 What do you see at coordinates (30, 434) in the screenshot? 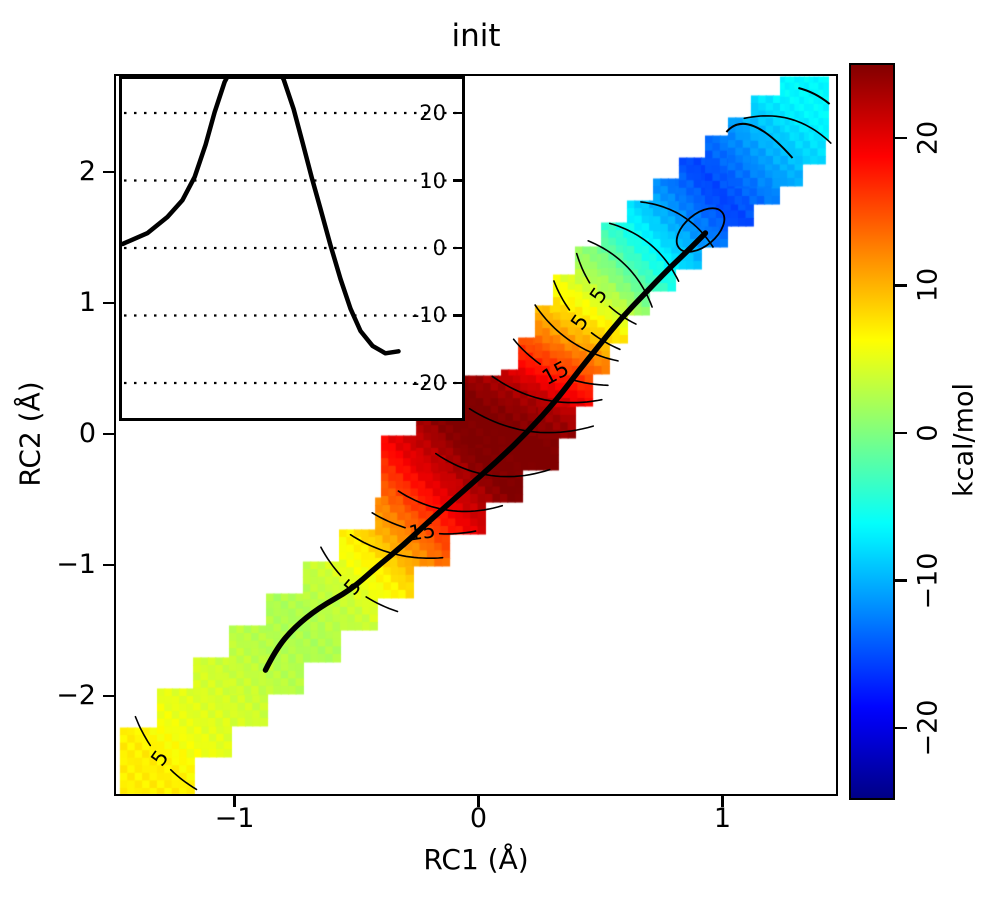
I see `y-axis-label: RC2 (Å)` at bounding box center [30, 434].